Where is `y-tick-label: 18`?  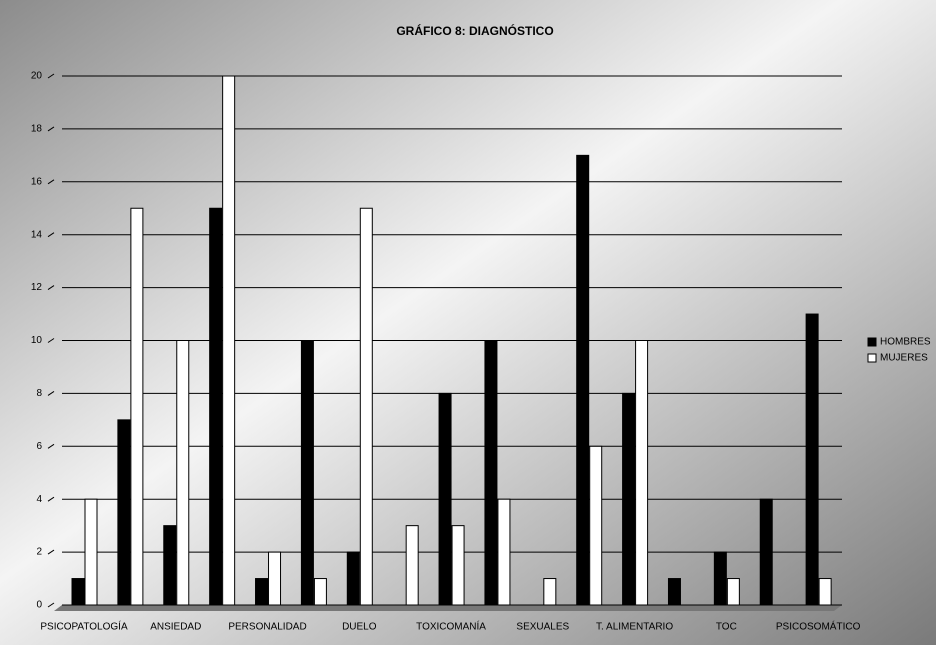
y-tick-label: 18 is located at coordinates (37, 129).